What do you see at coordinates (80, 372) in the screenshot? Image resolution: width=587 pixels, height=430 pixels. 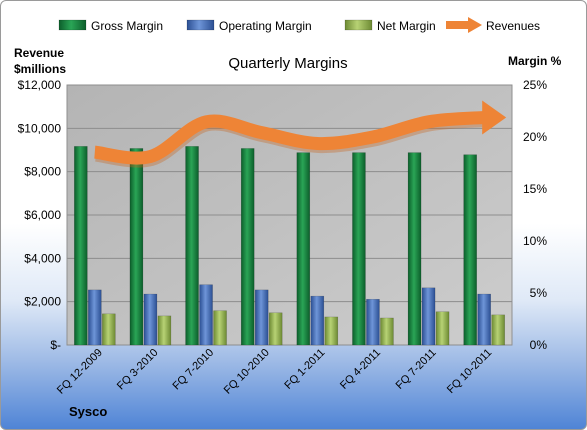 I see `x-category-label: FQ 12-2009` at bounding box center [80, 372].